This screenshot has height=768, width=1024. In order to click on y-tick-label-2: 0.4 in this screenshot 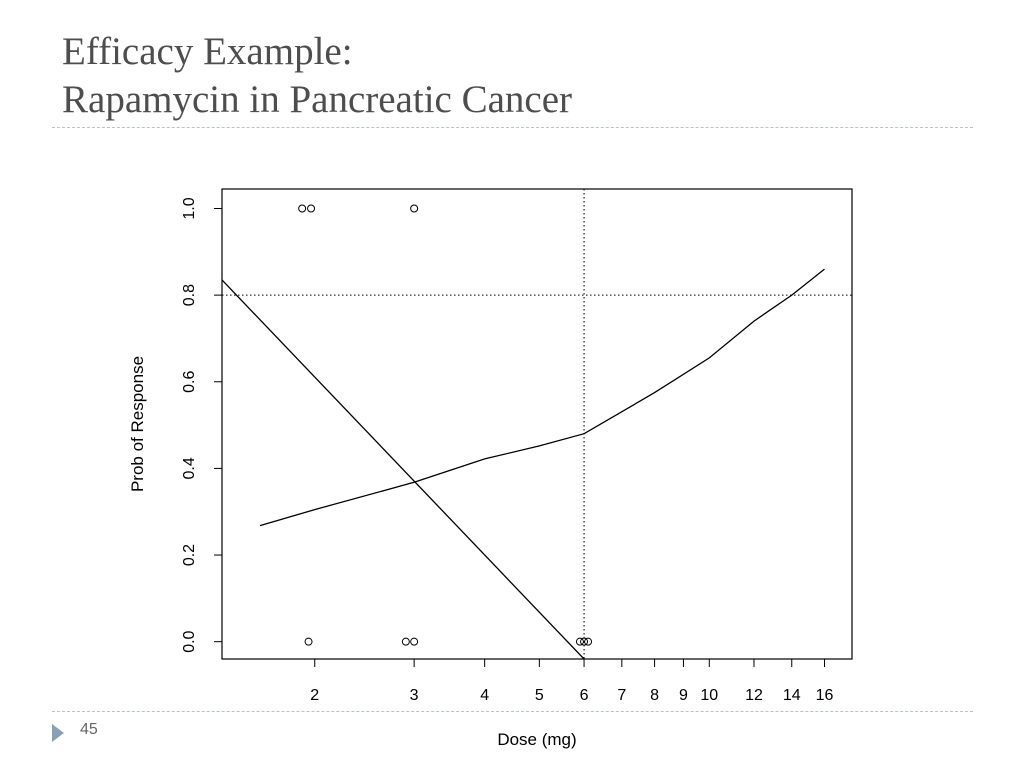, I will do `click(189, 468)`.